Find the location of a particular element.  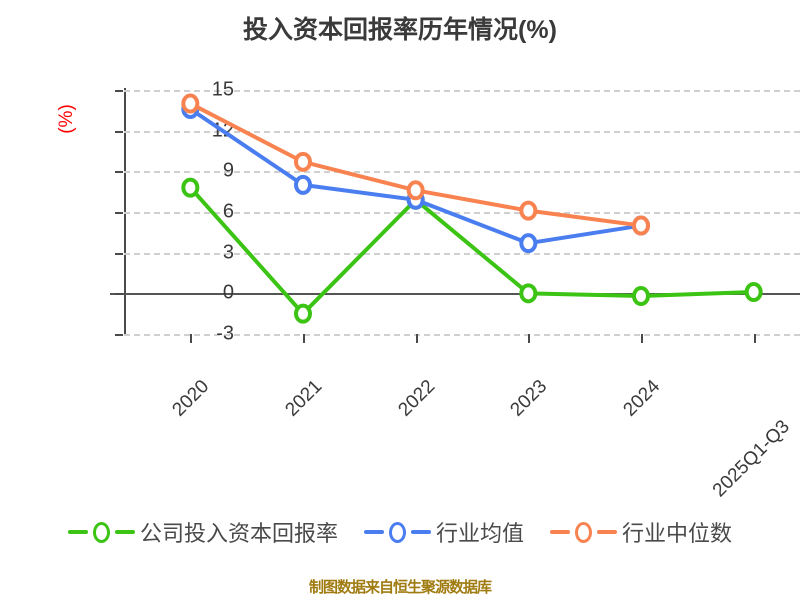

legend-item: 公司投入资本回报率 is located at coordinates (202, 532).